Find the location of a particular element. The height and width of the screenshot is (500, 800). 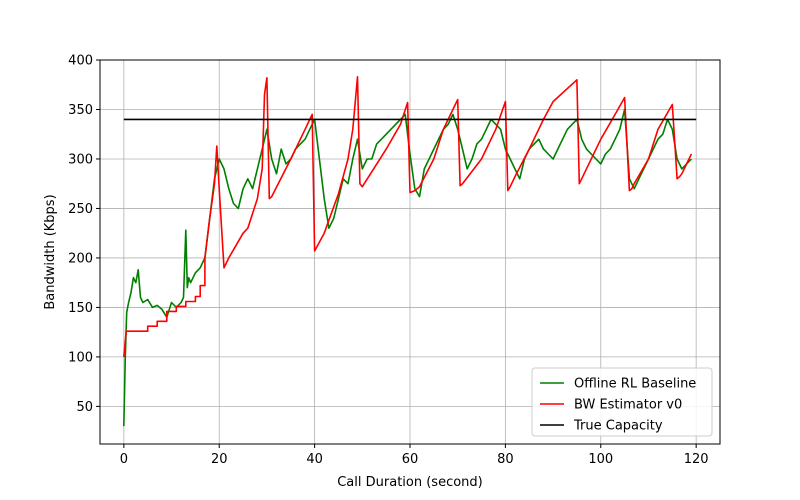

x-tick-label: 100 is located at coordinates (600, 459).